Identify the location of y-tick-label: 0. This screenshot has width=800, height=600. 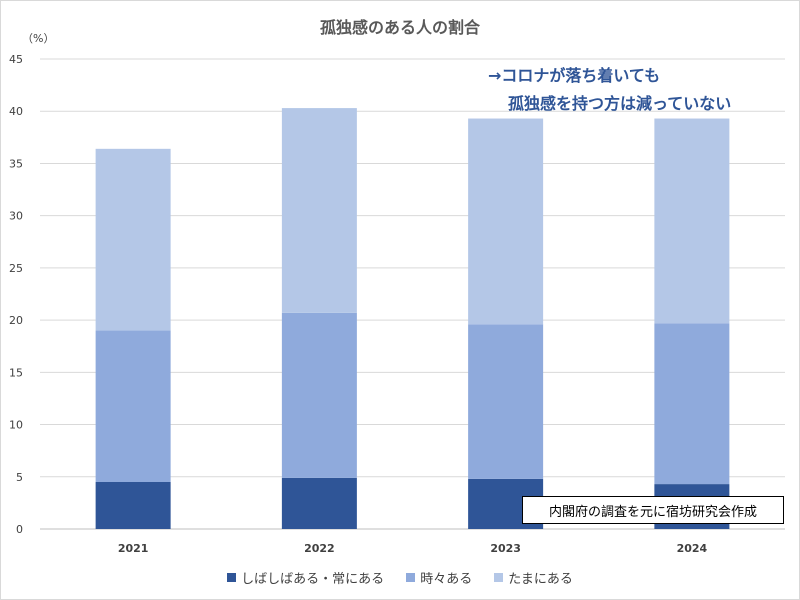
(19, 529).